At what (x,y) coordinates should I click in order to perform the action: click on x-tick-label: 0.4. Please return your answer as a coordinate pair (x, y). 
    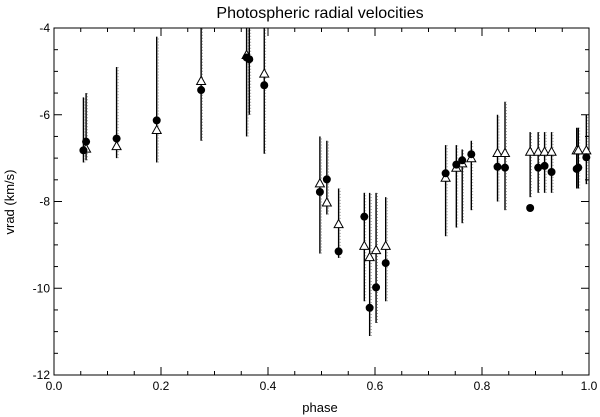
    Looking at the image, I should click on (268, 386).